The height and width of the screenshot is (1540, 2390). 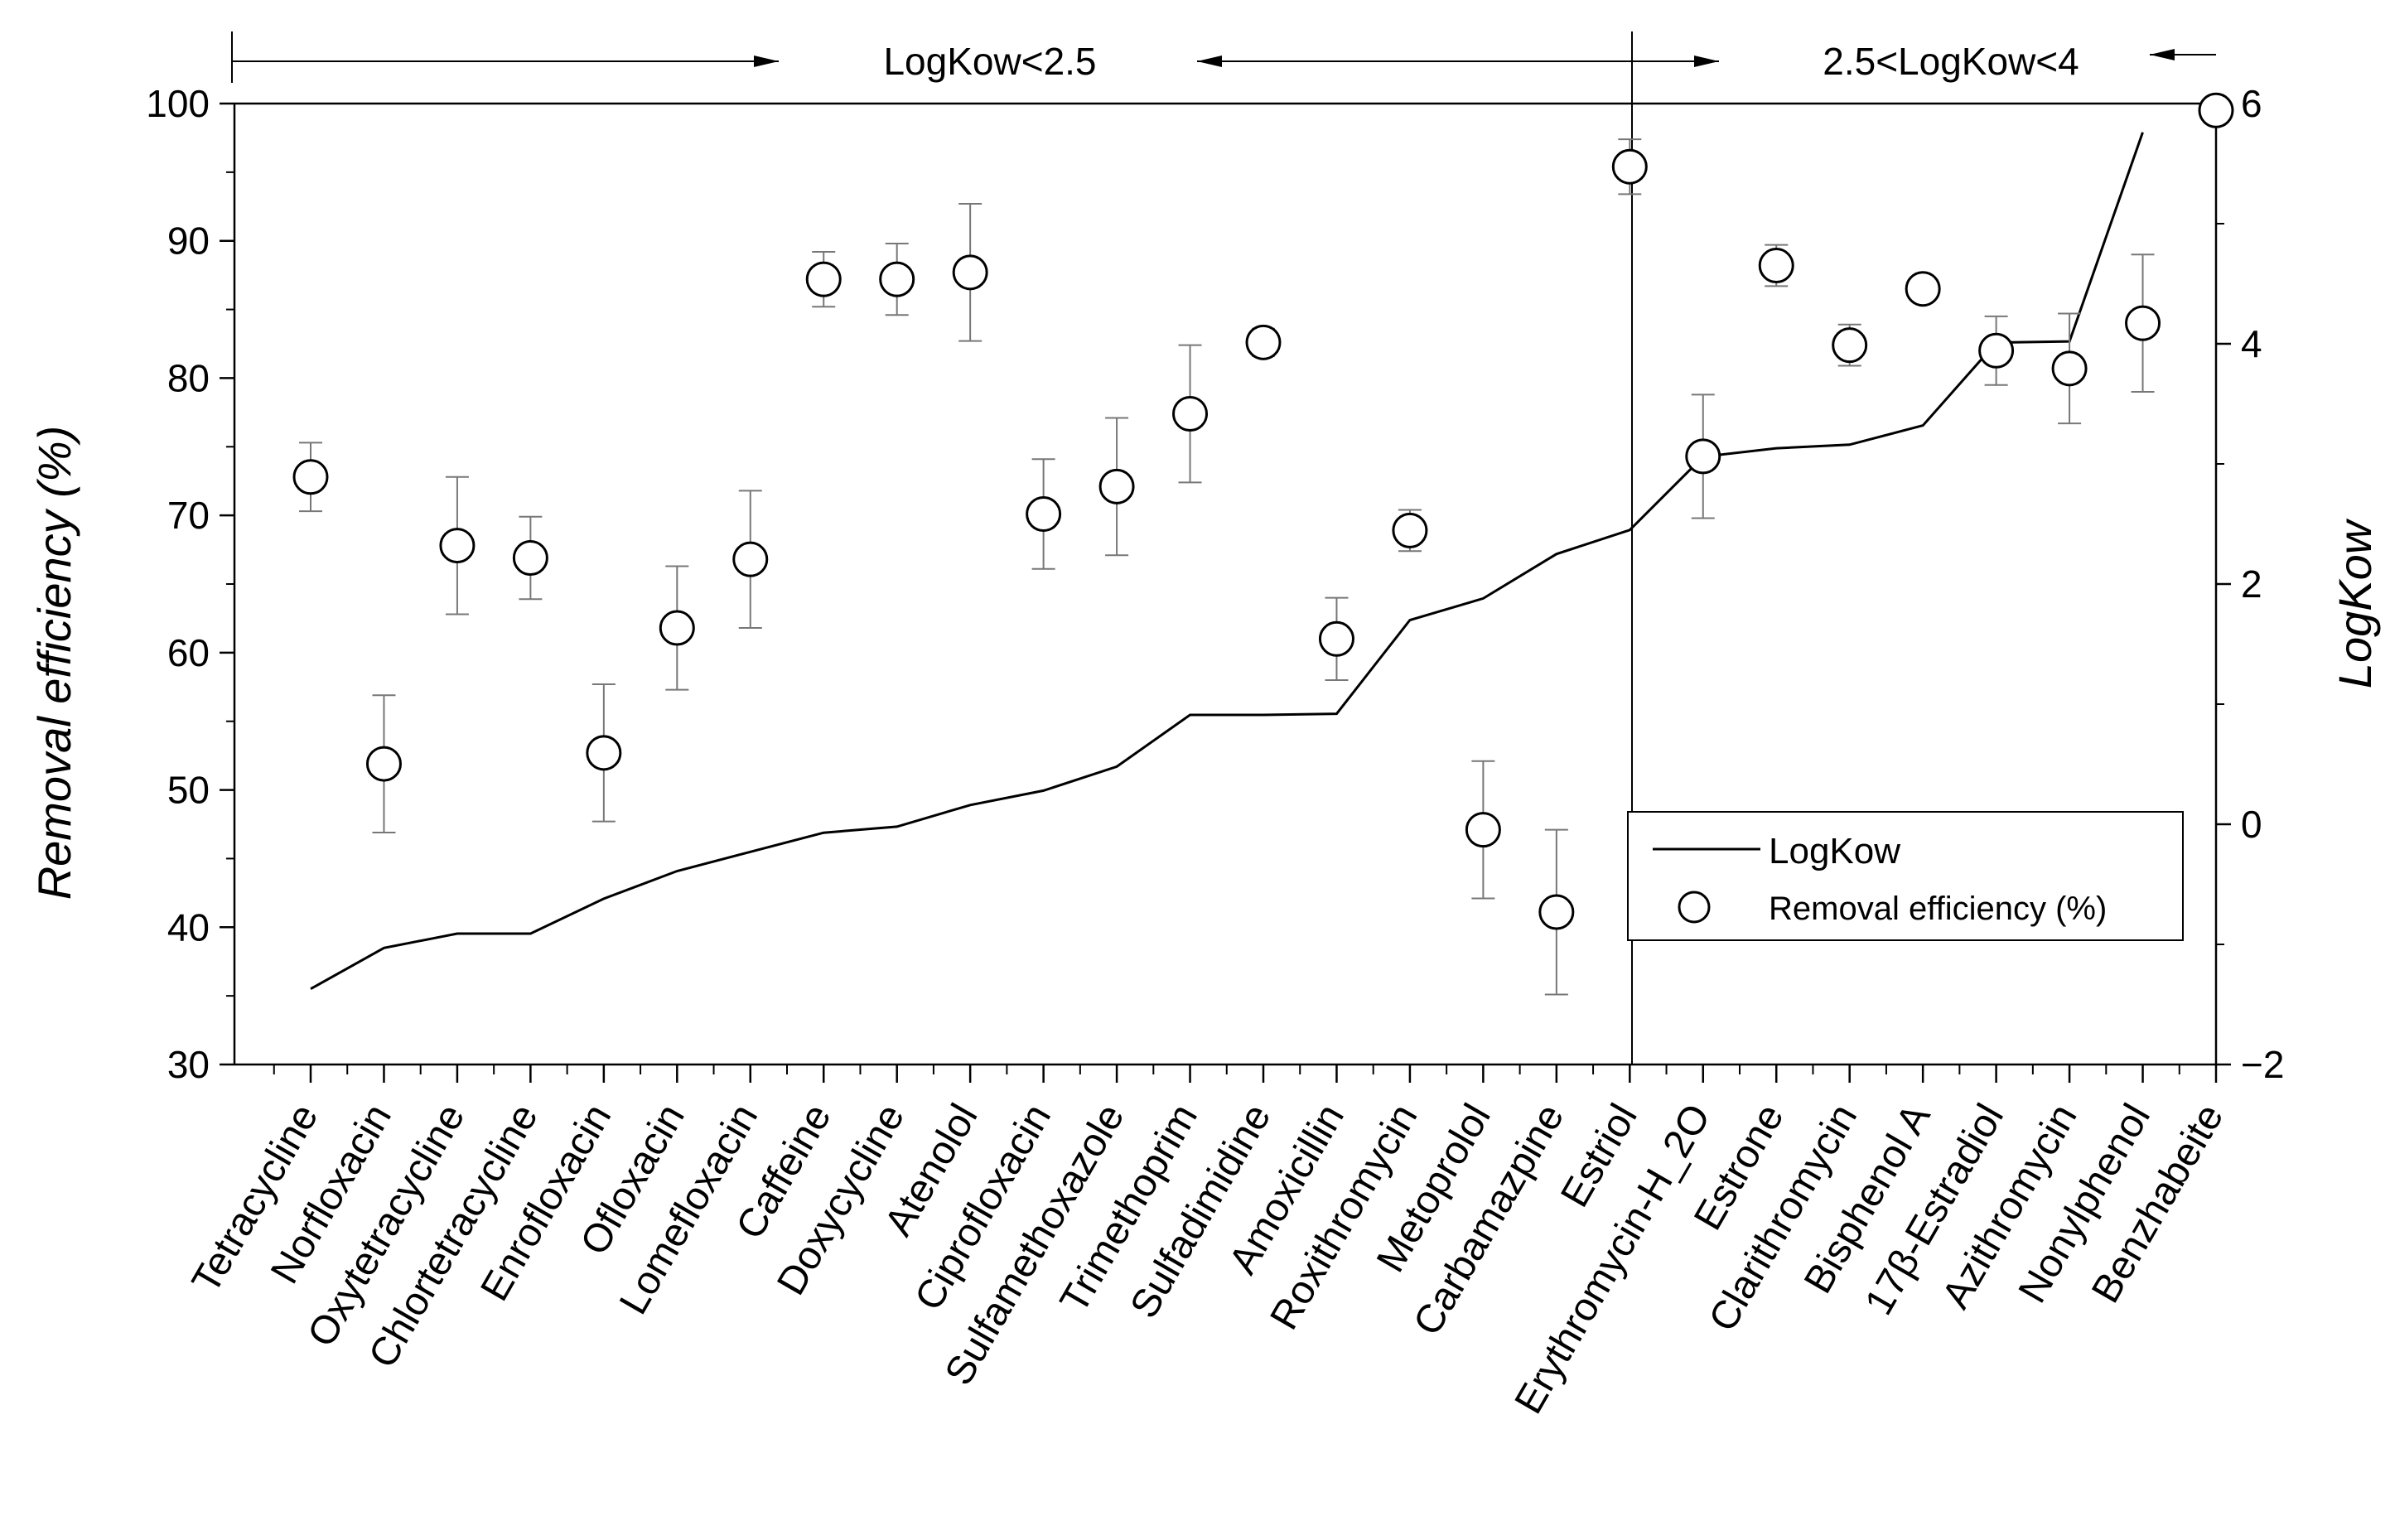 I want to click on legend-box, so click(x=1905, y=876).